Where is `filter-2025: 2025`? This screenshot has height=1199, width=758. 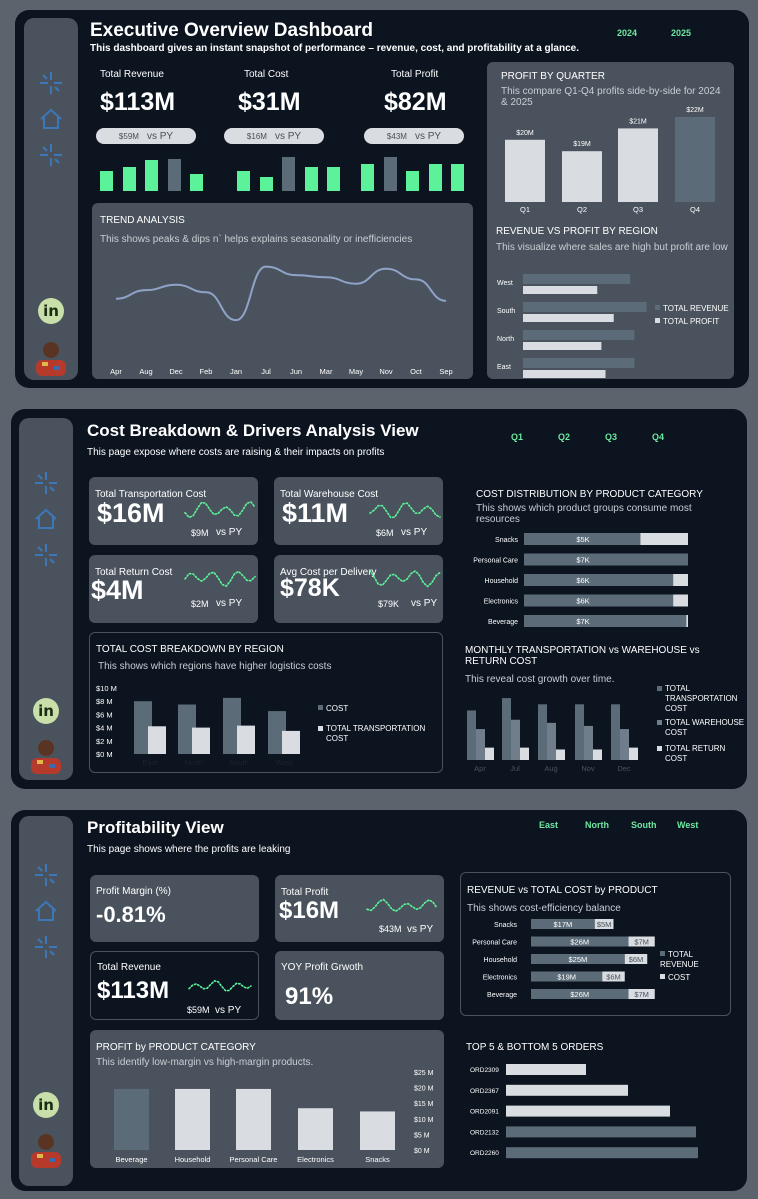
filter-2025: 2025 is located at coordinates (681, 33).